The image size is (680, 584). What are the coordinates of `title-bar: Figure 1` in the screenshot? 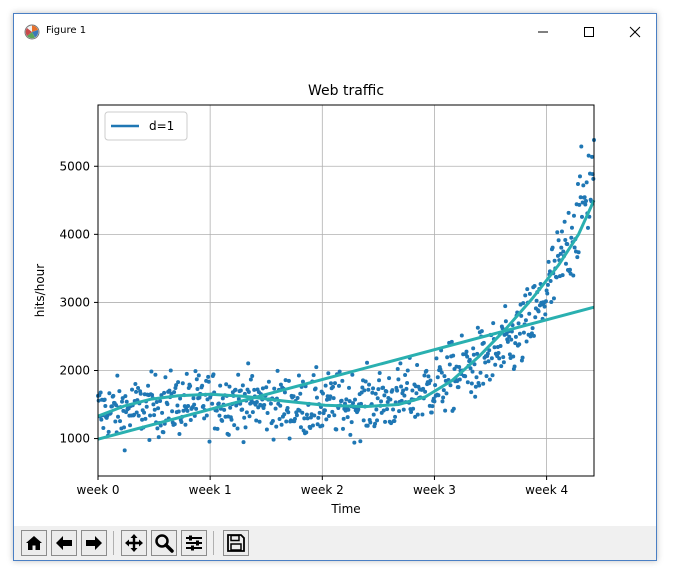 It's located at (335, 32).